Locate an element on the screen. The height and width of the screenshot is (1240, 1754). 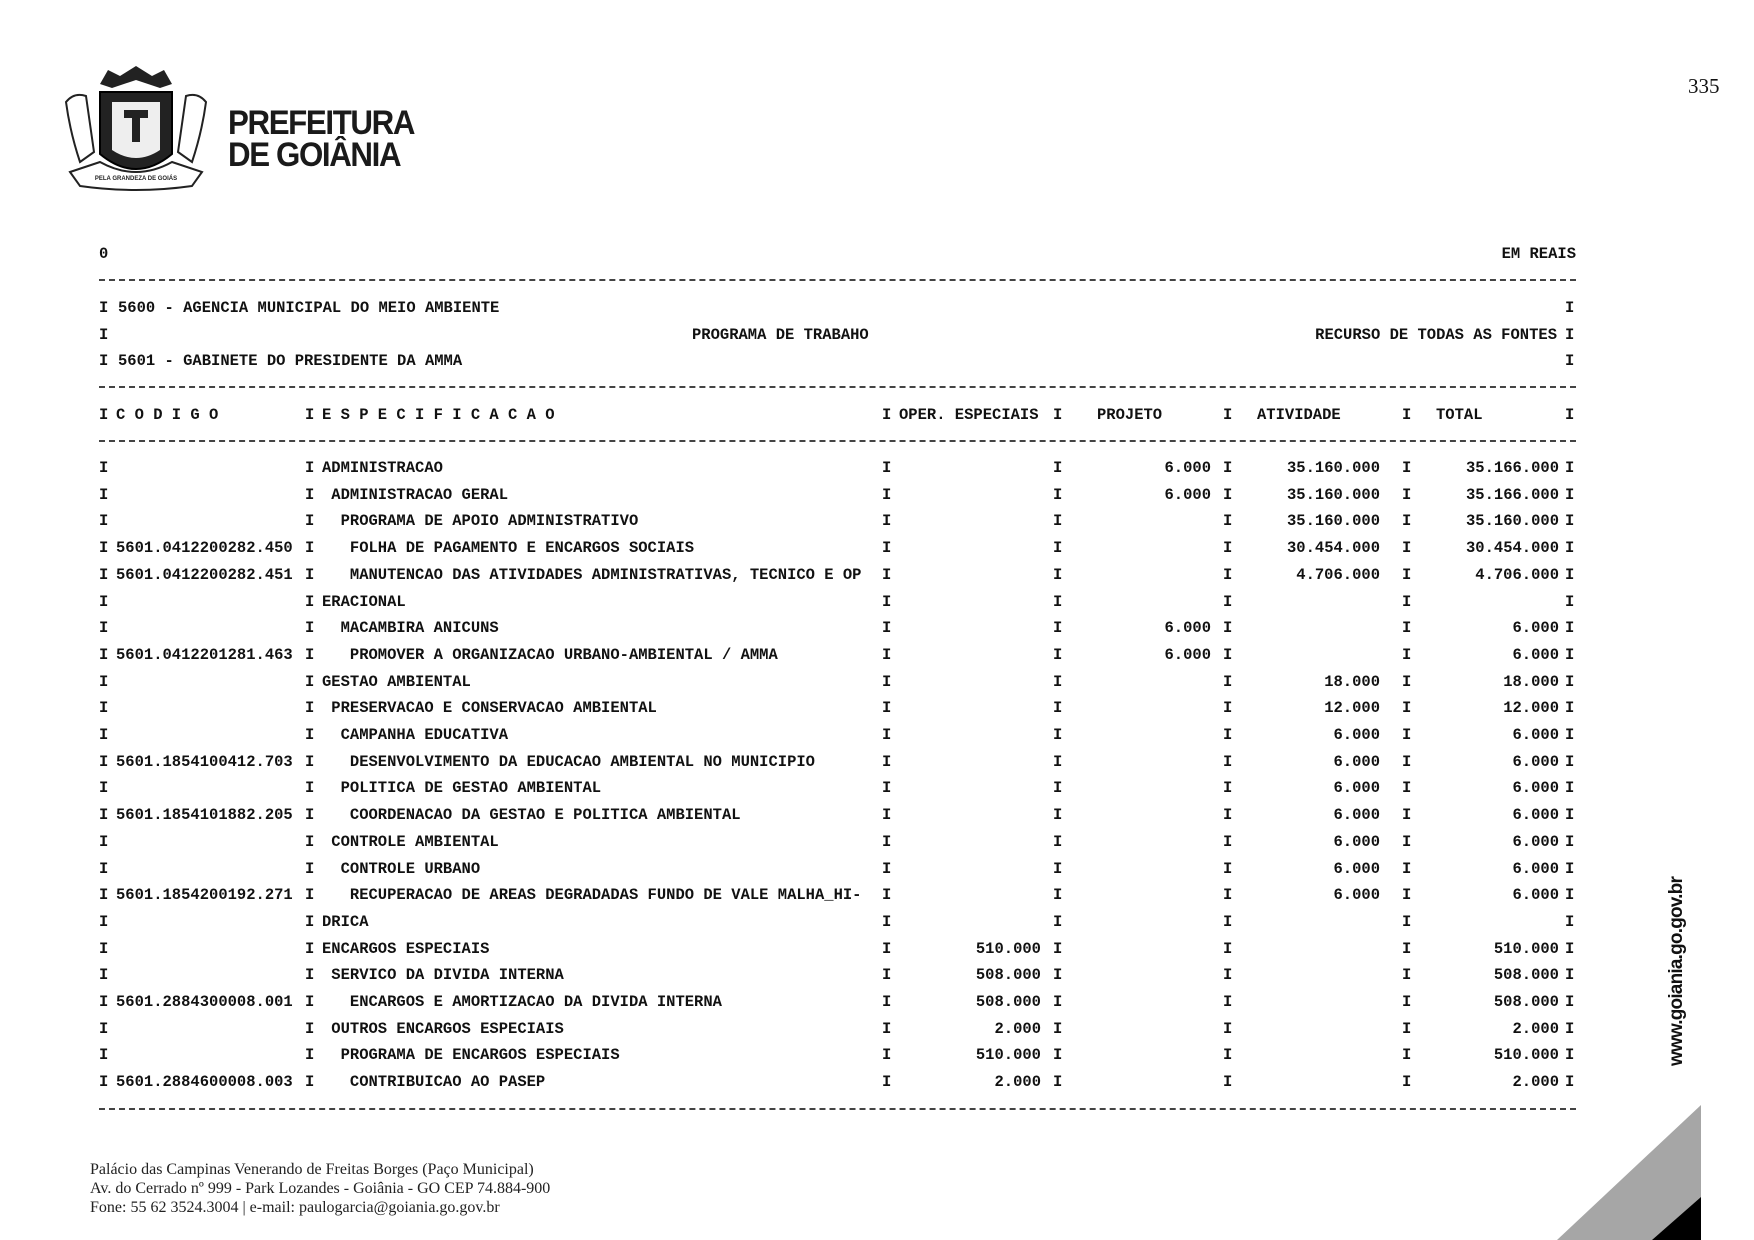
cell-code: 5601.1854101882.205 is located at coordinates (204, 815).